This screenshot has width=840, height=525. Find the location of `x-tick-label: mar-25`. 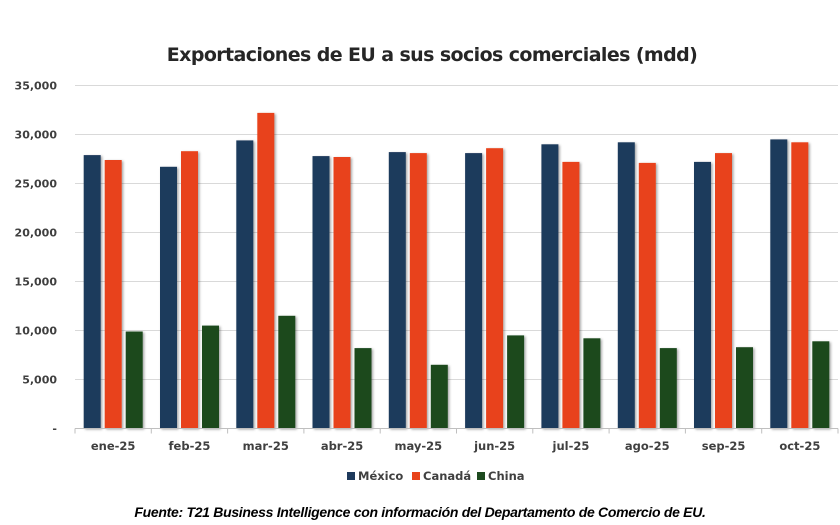

x-tick-label: mar-25 is located at coordinates (266, 446).